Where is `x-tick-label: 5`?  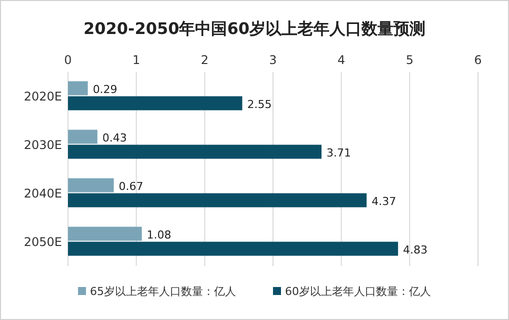 x-tick-label: 5 is located at coordinates (410, 60).